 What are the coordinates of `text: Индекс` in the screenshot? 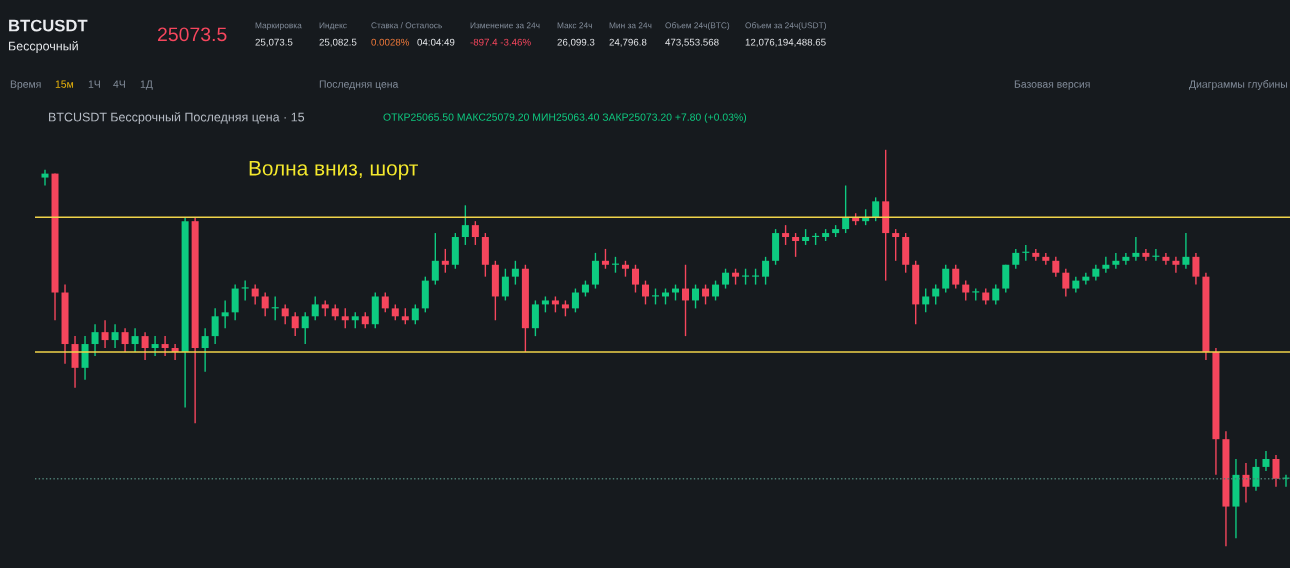 It's located at (333, 26).